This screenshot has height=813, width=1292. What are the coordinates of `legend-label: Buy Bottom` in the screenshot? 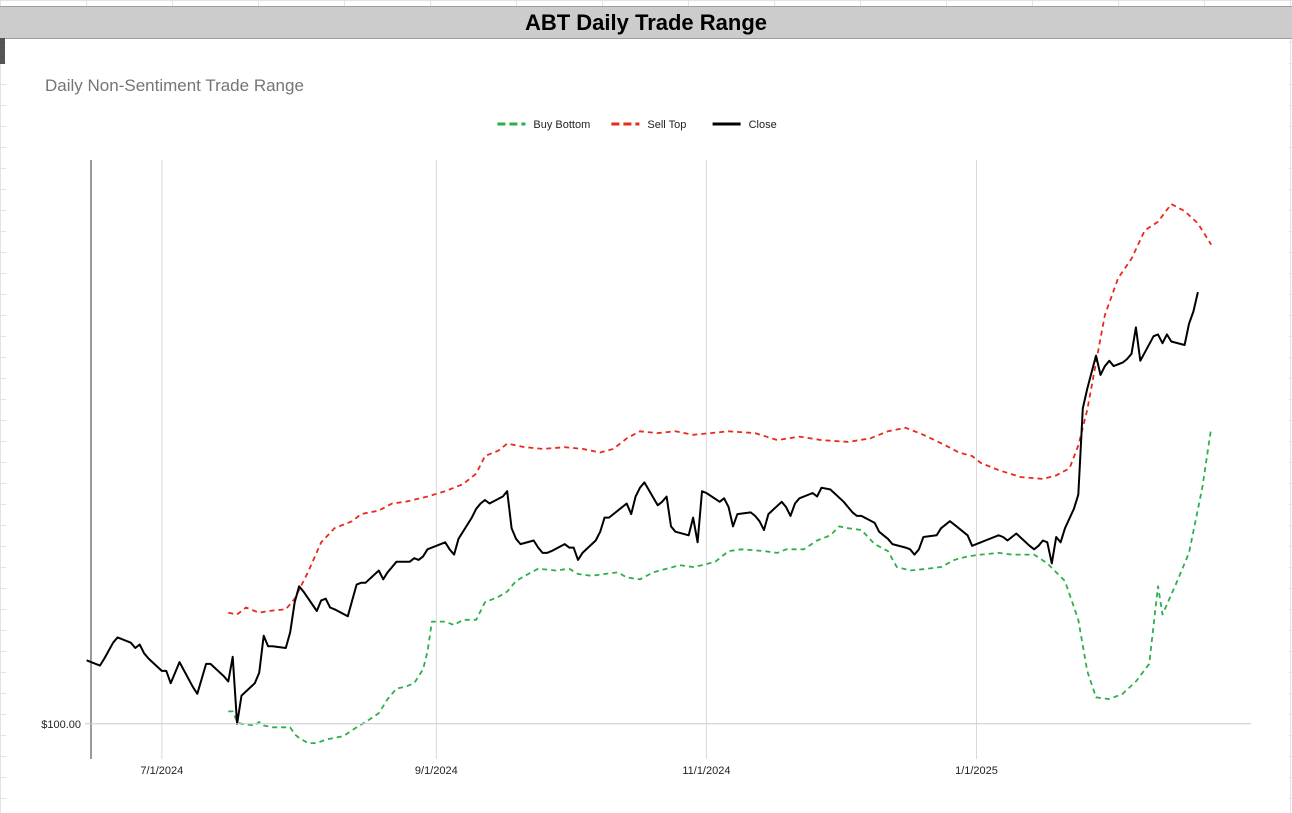 It's located at (561, 125).